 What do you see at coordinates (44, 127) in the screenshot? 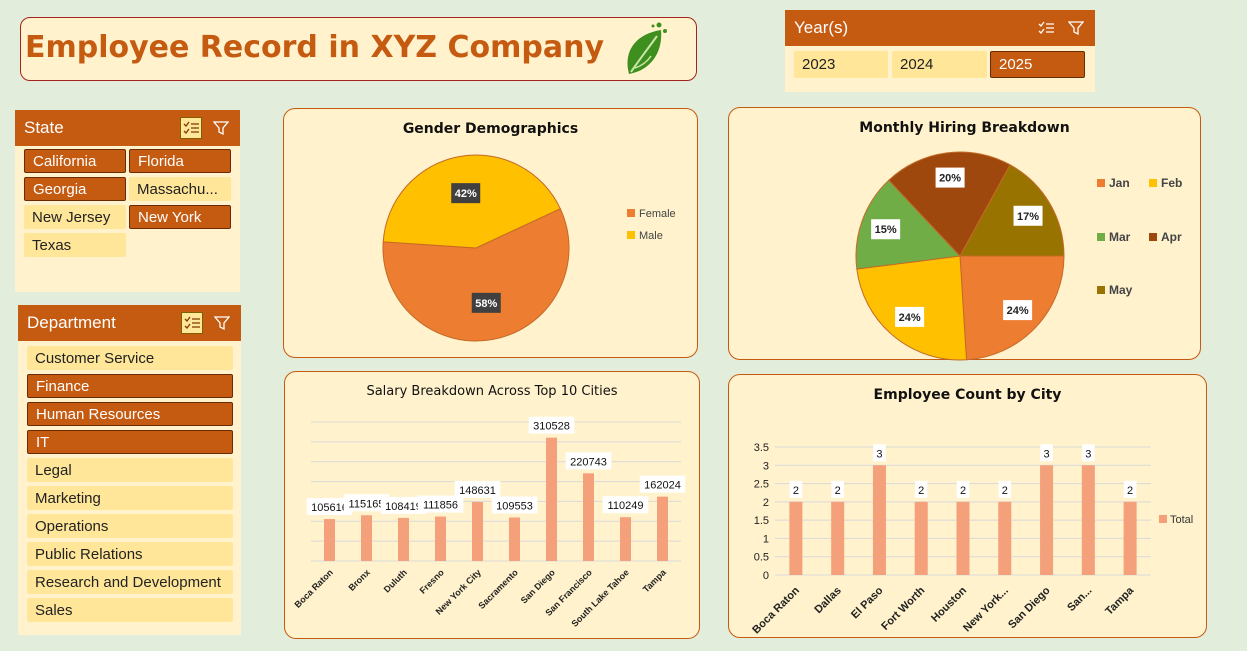
I see `state-slicer-title: State` at bounding box center [44, 127].